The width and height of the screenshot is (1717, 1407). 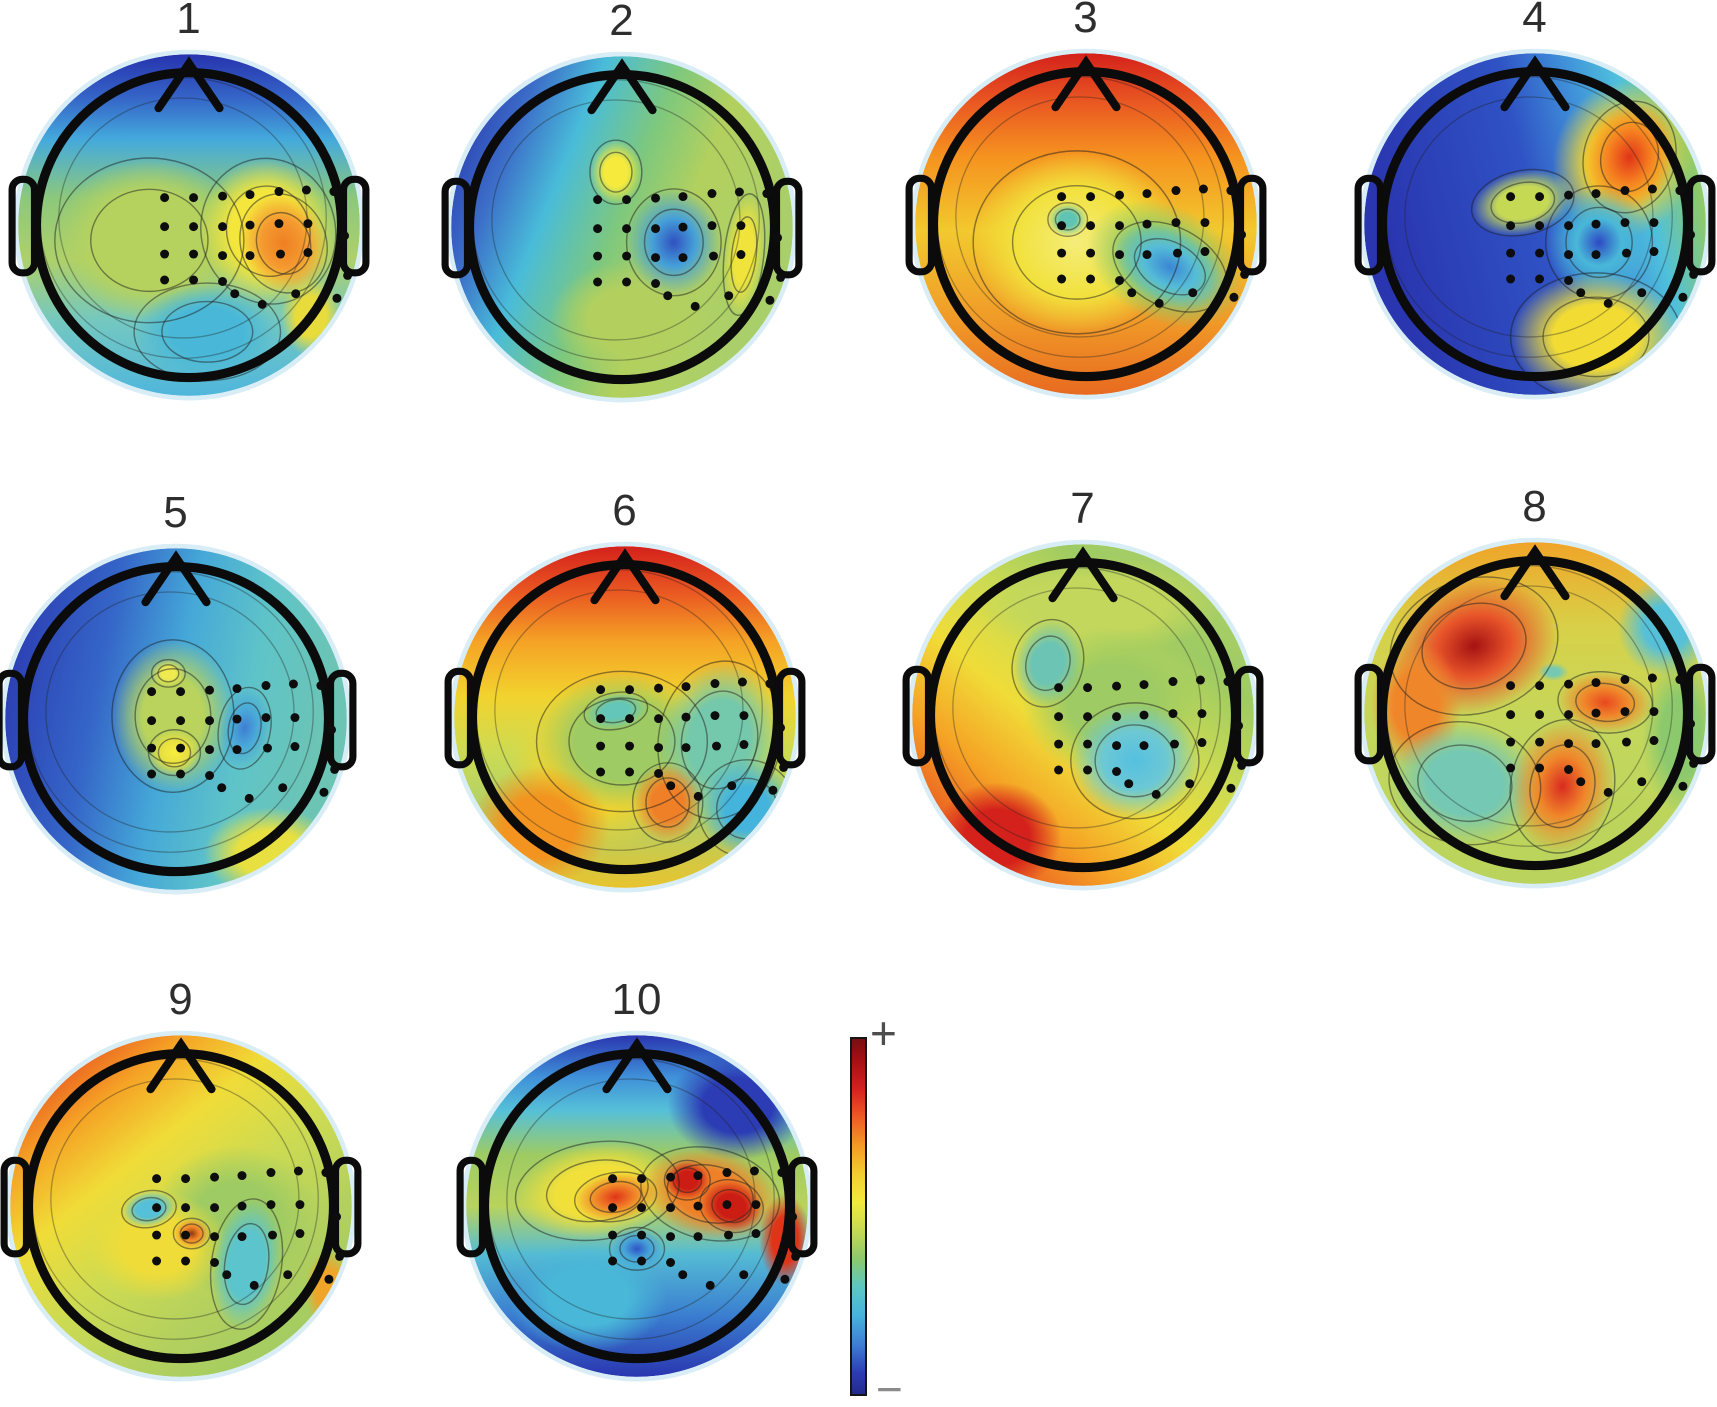 What do you see at coordinates (176, 512) in the screenshot?
I see `head-label: 5` at bounding box center [176, 512].